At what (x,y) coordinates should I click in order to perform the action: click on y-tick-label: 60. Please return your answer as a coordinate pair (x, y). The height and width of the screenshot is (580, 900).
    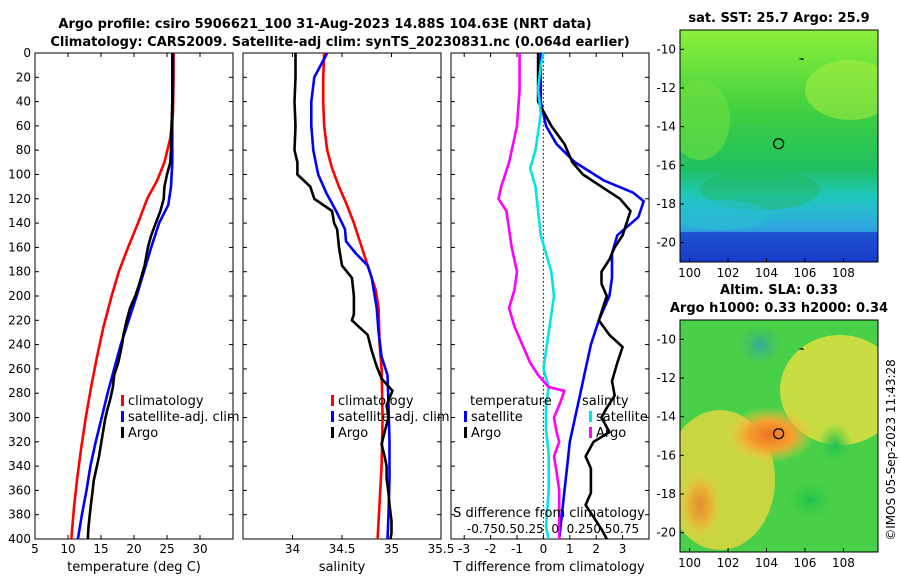
    Looking at the image, I should click on (23, 126).